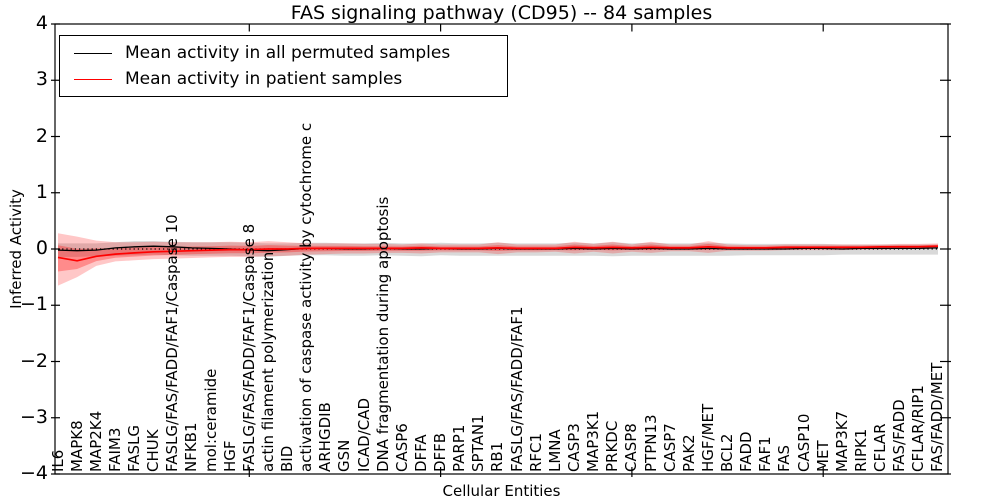 This screenshot has width=1000, height=500. What do you see at coordinates (76, 446) in the screenshot?
I see `x-entity-label: MAPK8` at bounding box center [76, 446].